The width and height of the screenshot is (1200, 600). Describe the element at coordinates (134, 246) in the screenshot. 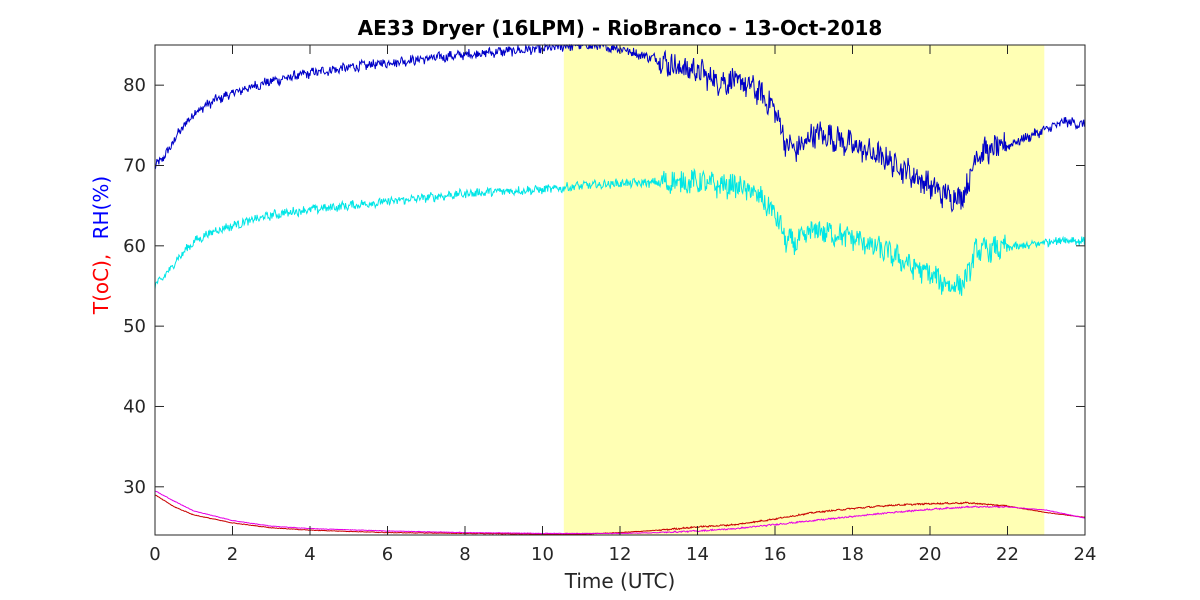

I see `y-tick-label: 60` at that location.